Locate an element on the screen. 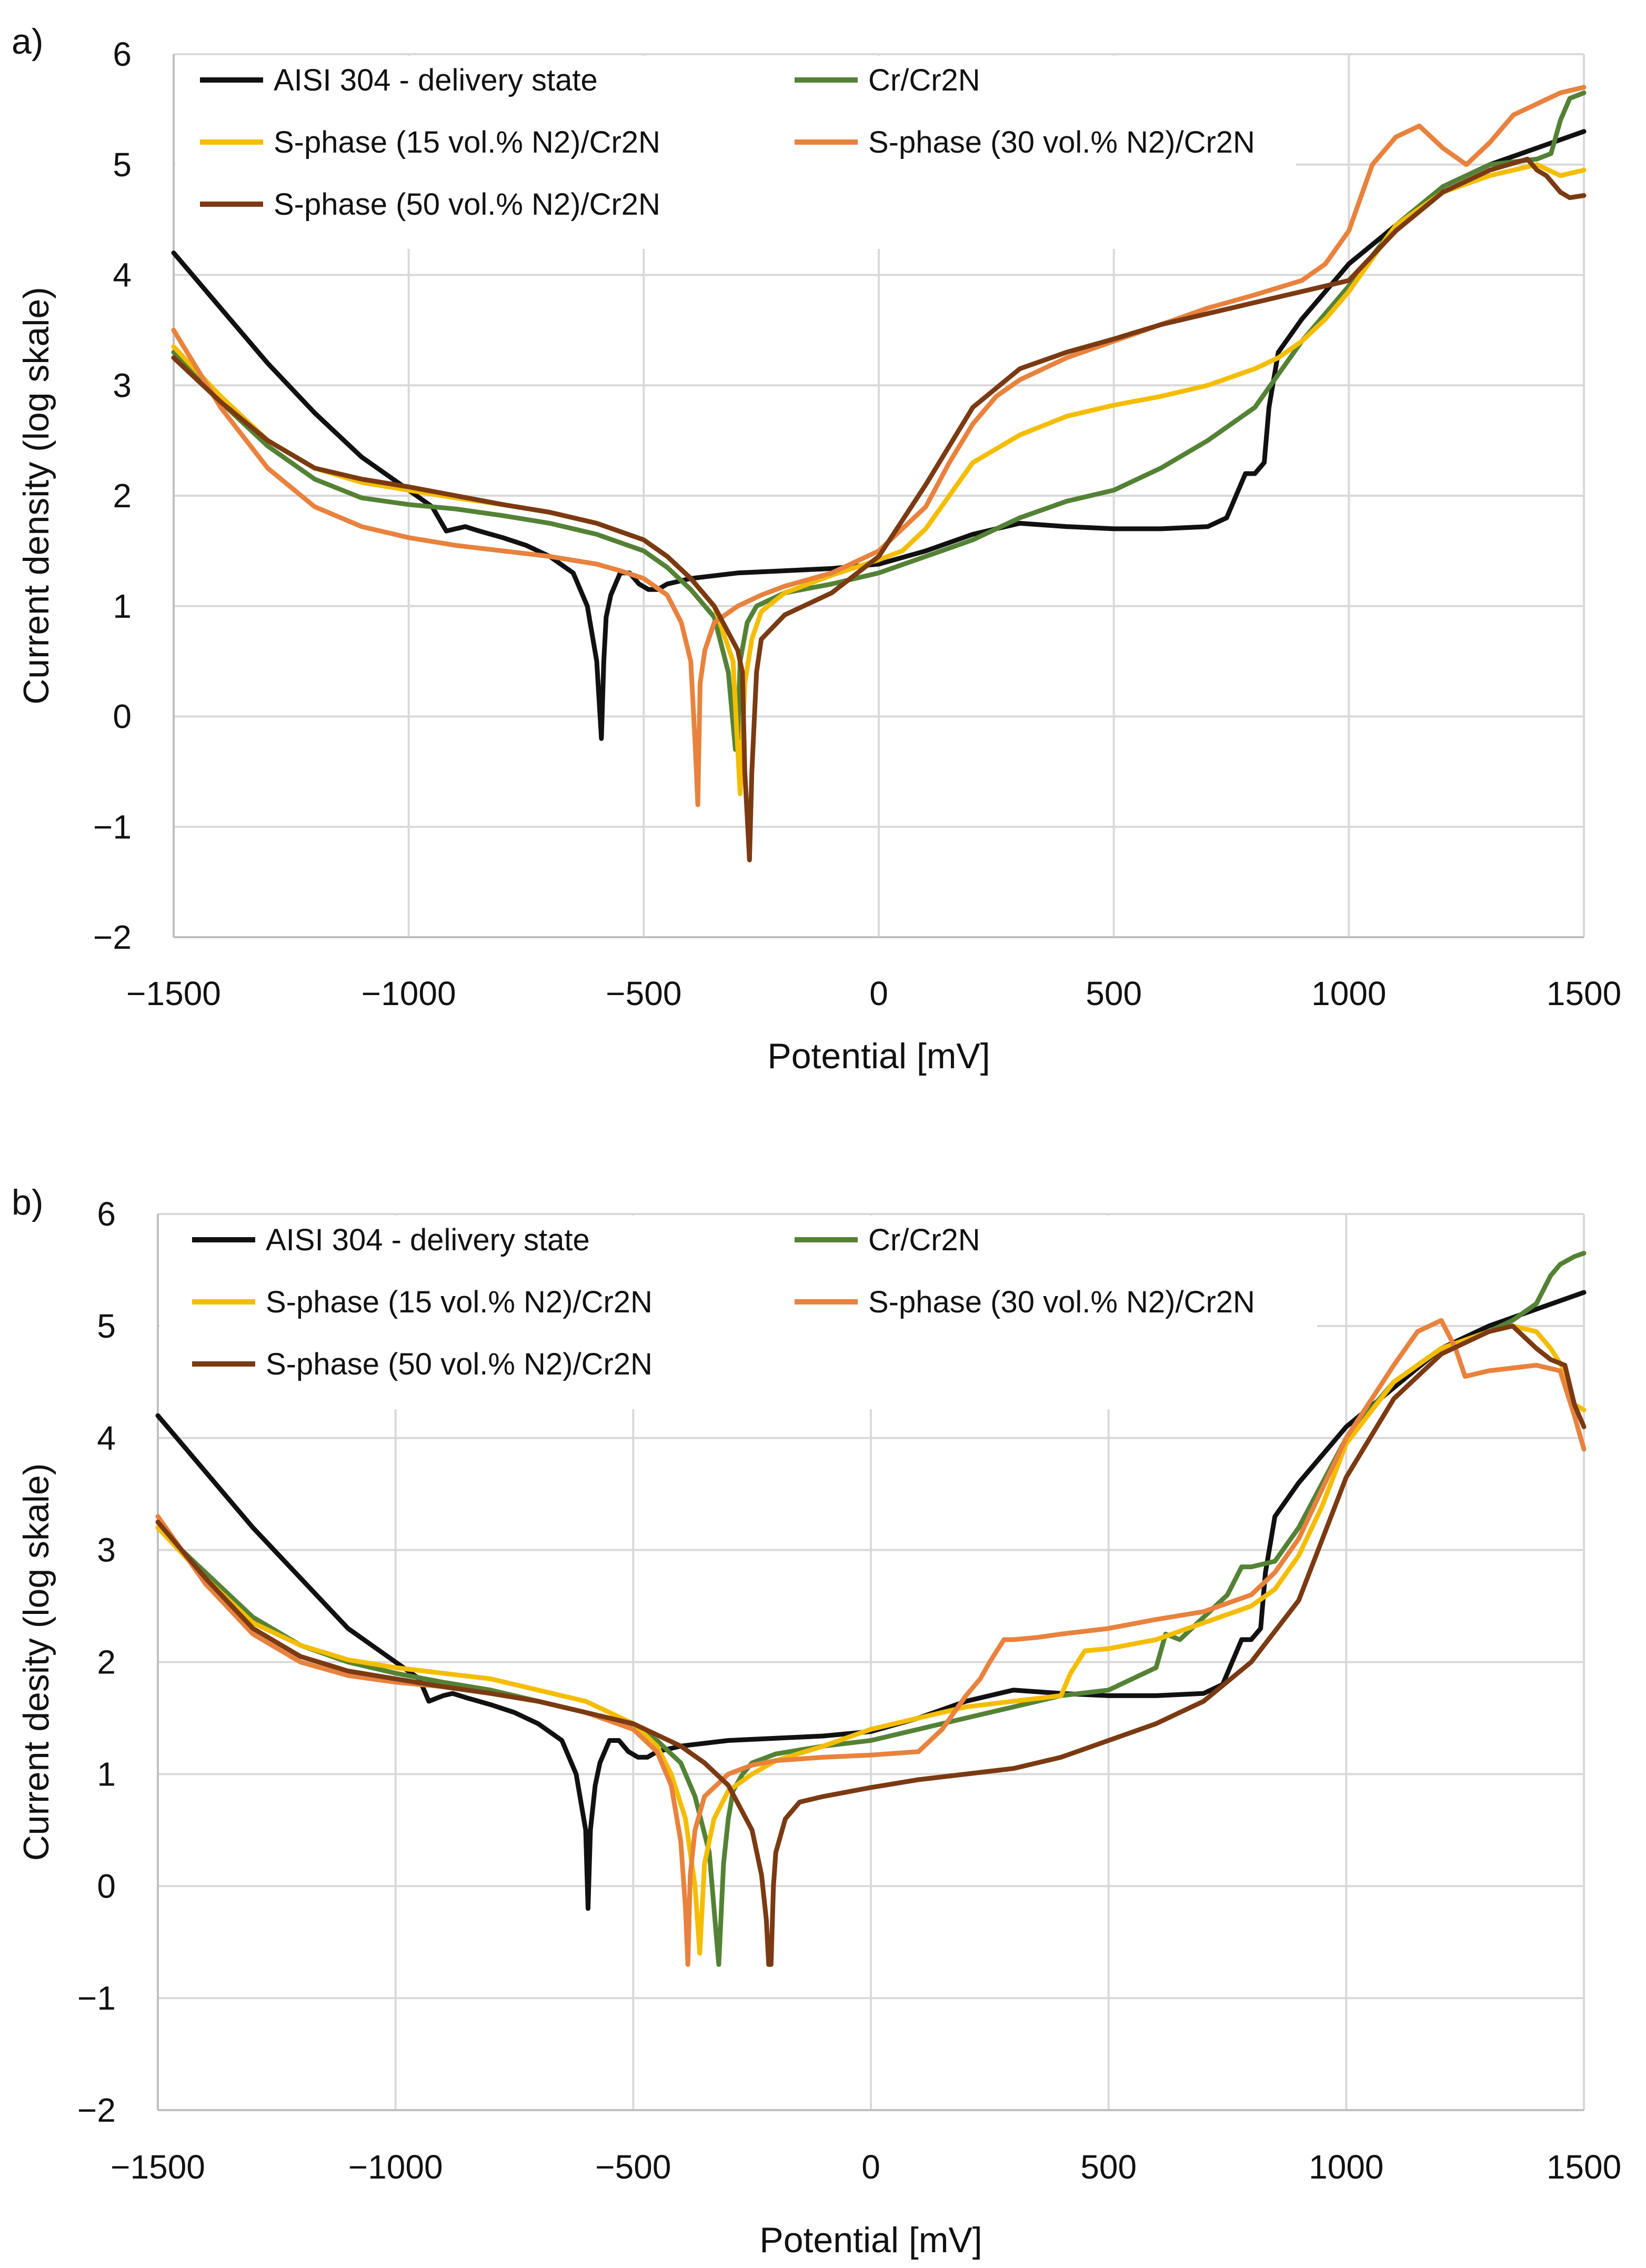 This screenshot has height=2268, width=1646. a-y-tick-label: −2 is located at coordinates (112, 937).